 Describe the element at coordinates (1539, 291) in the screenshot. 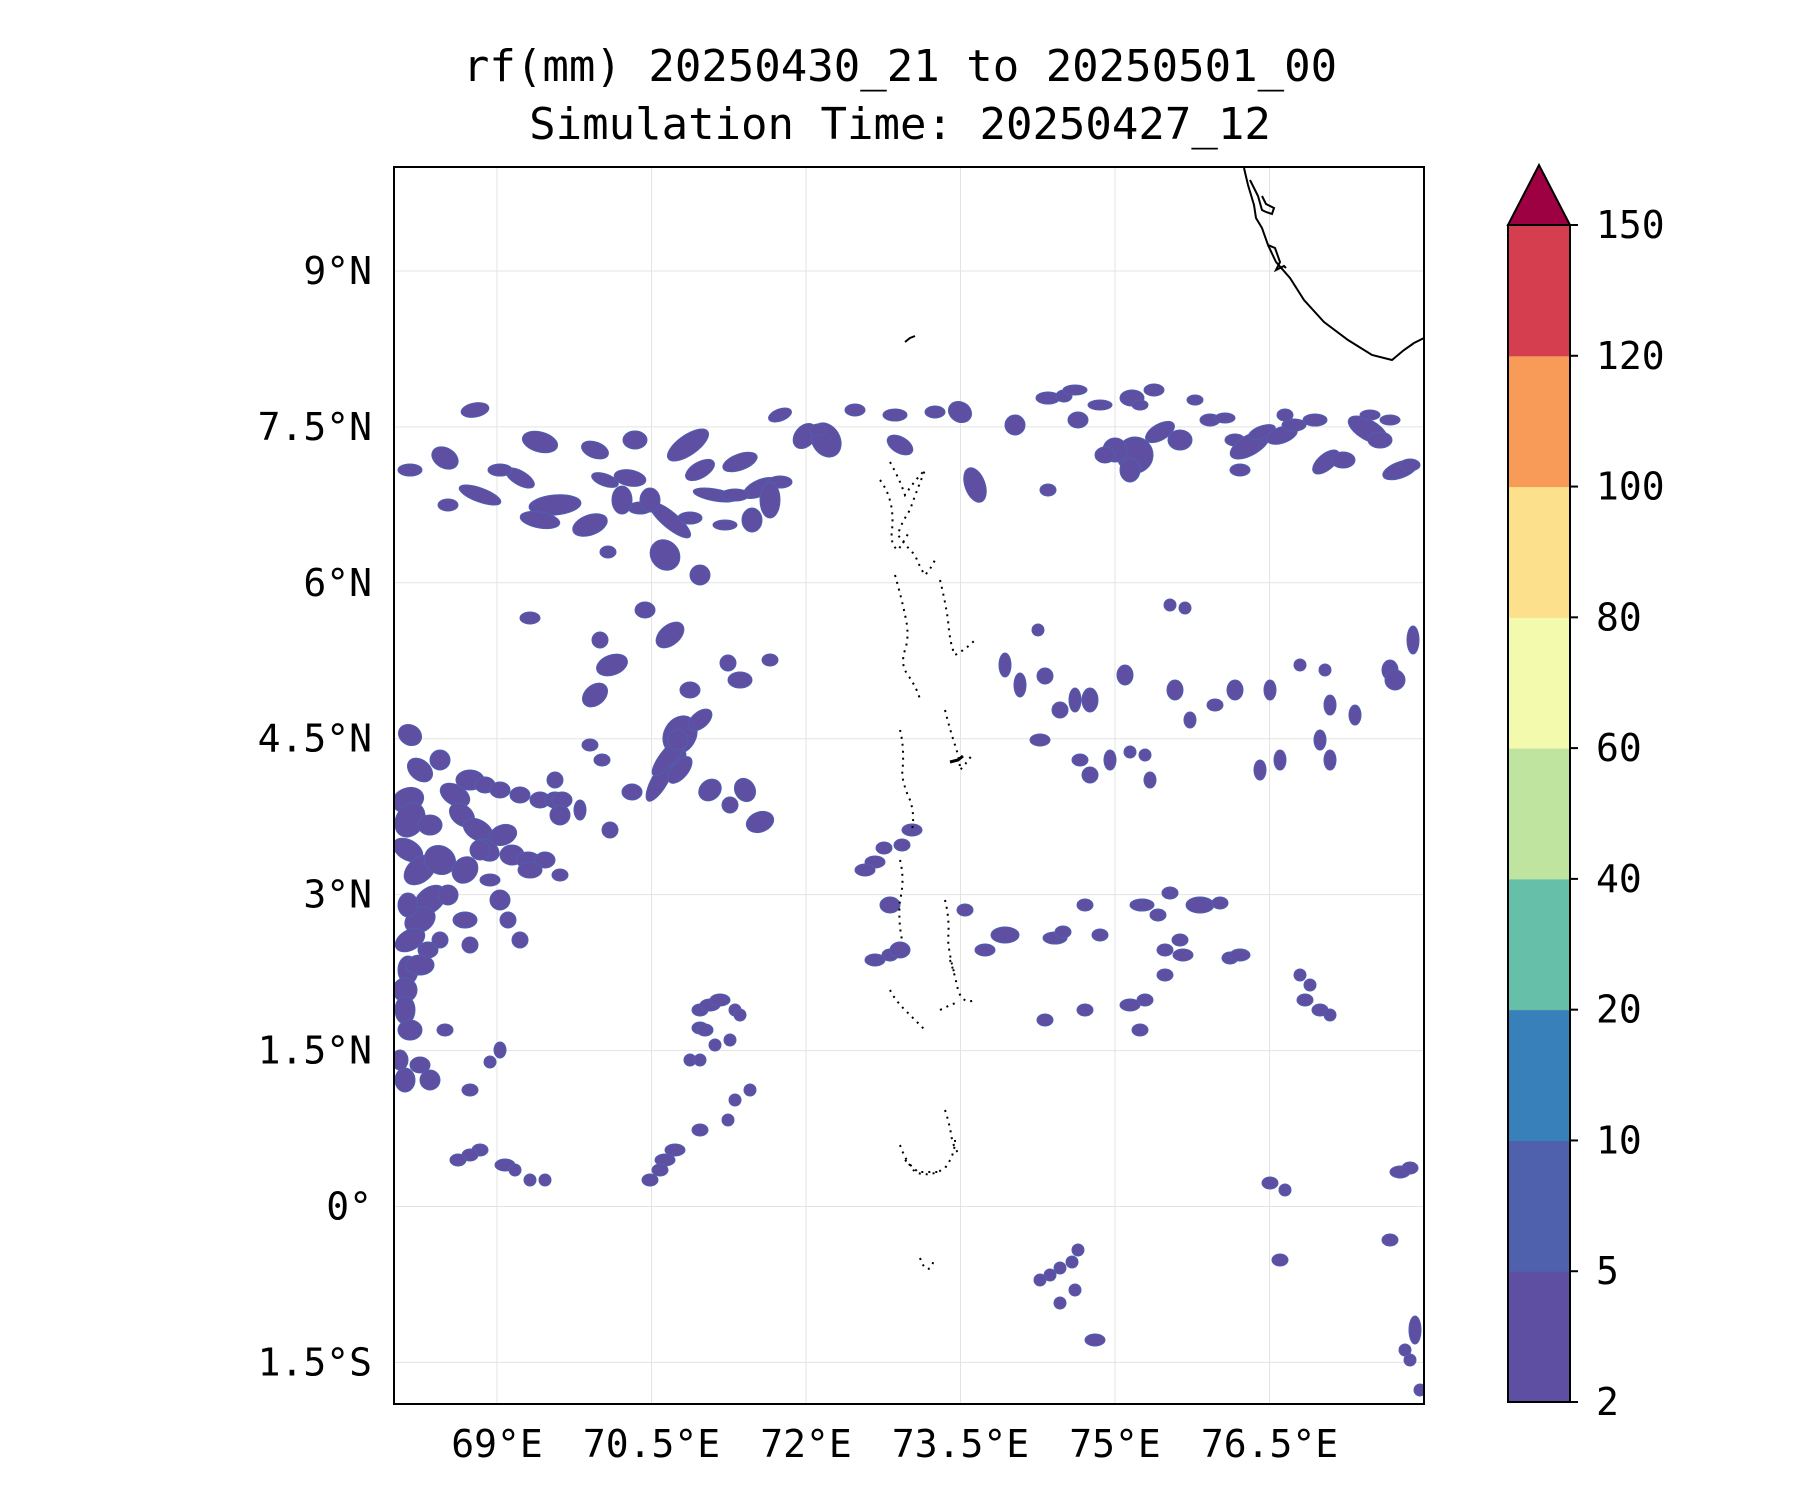

I see `colorbar-segment` at that location.